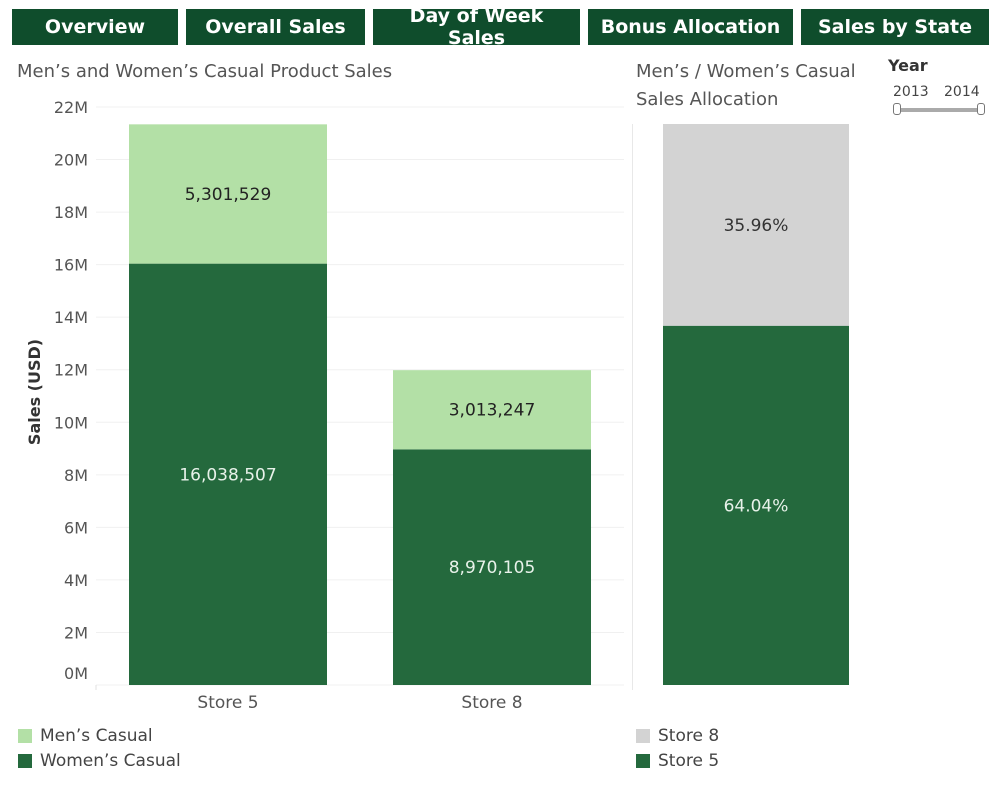 The height and width of the screenshot is (798, 1003). Describe the element at coordinates (76, 673) in the screenshot. I see `y-tick-label: 0M` at that location.